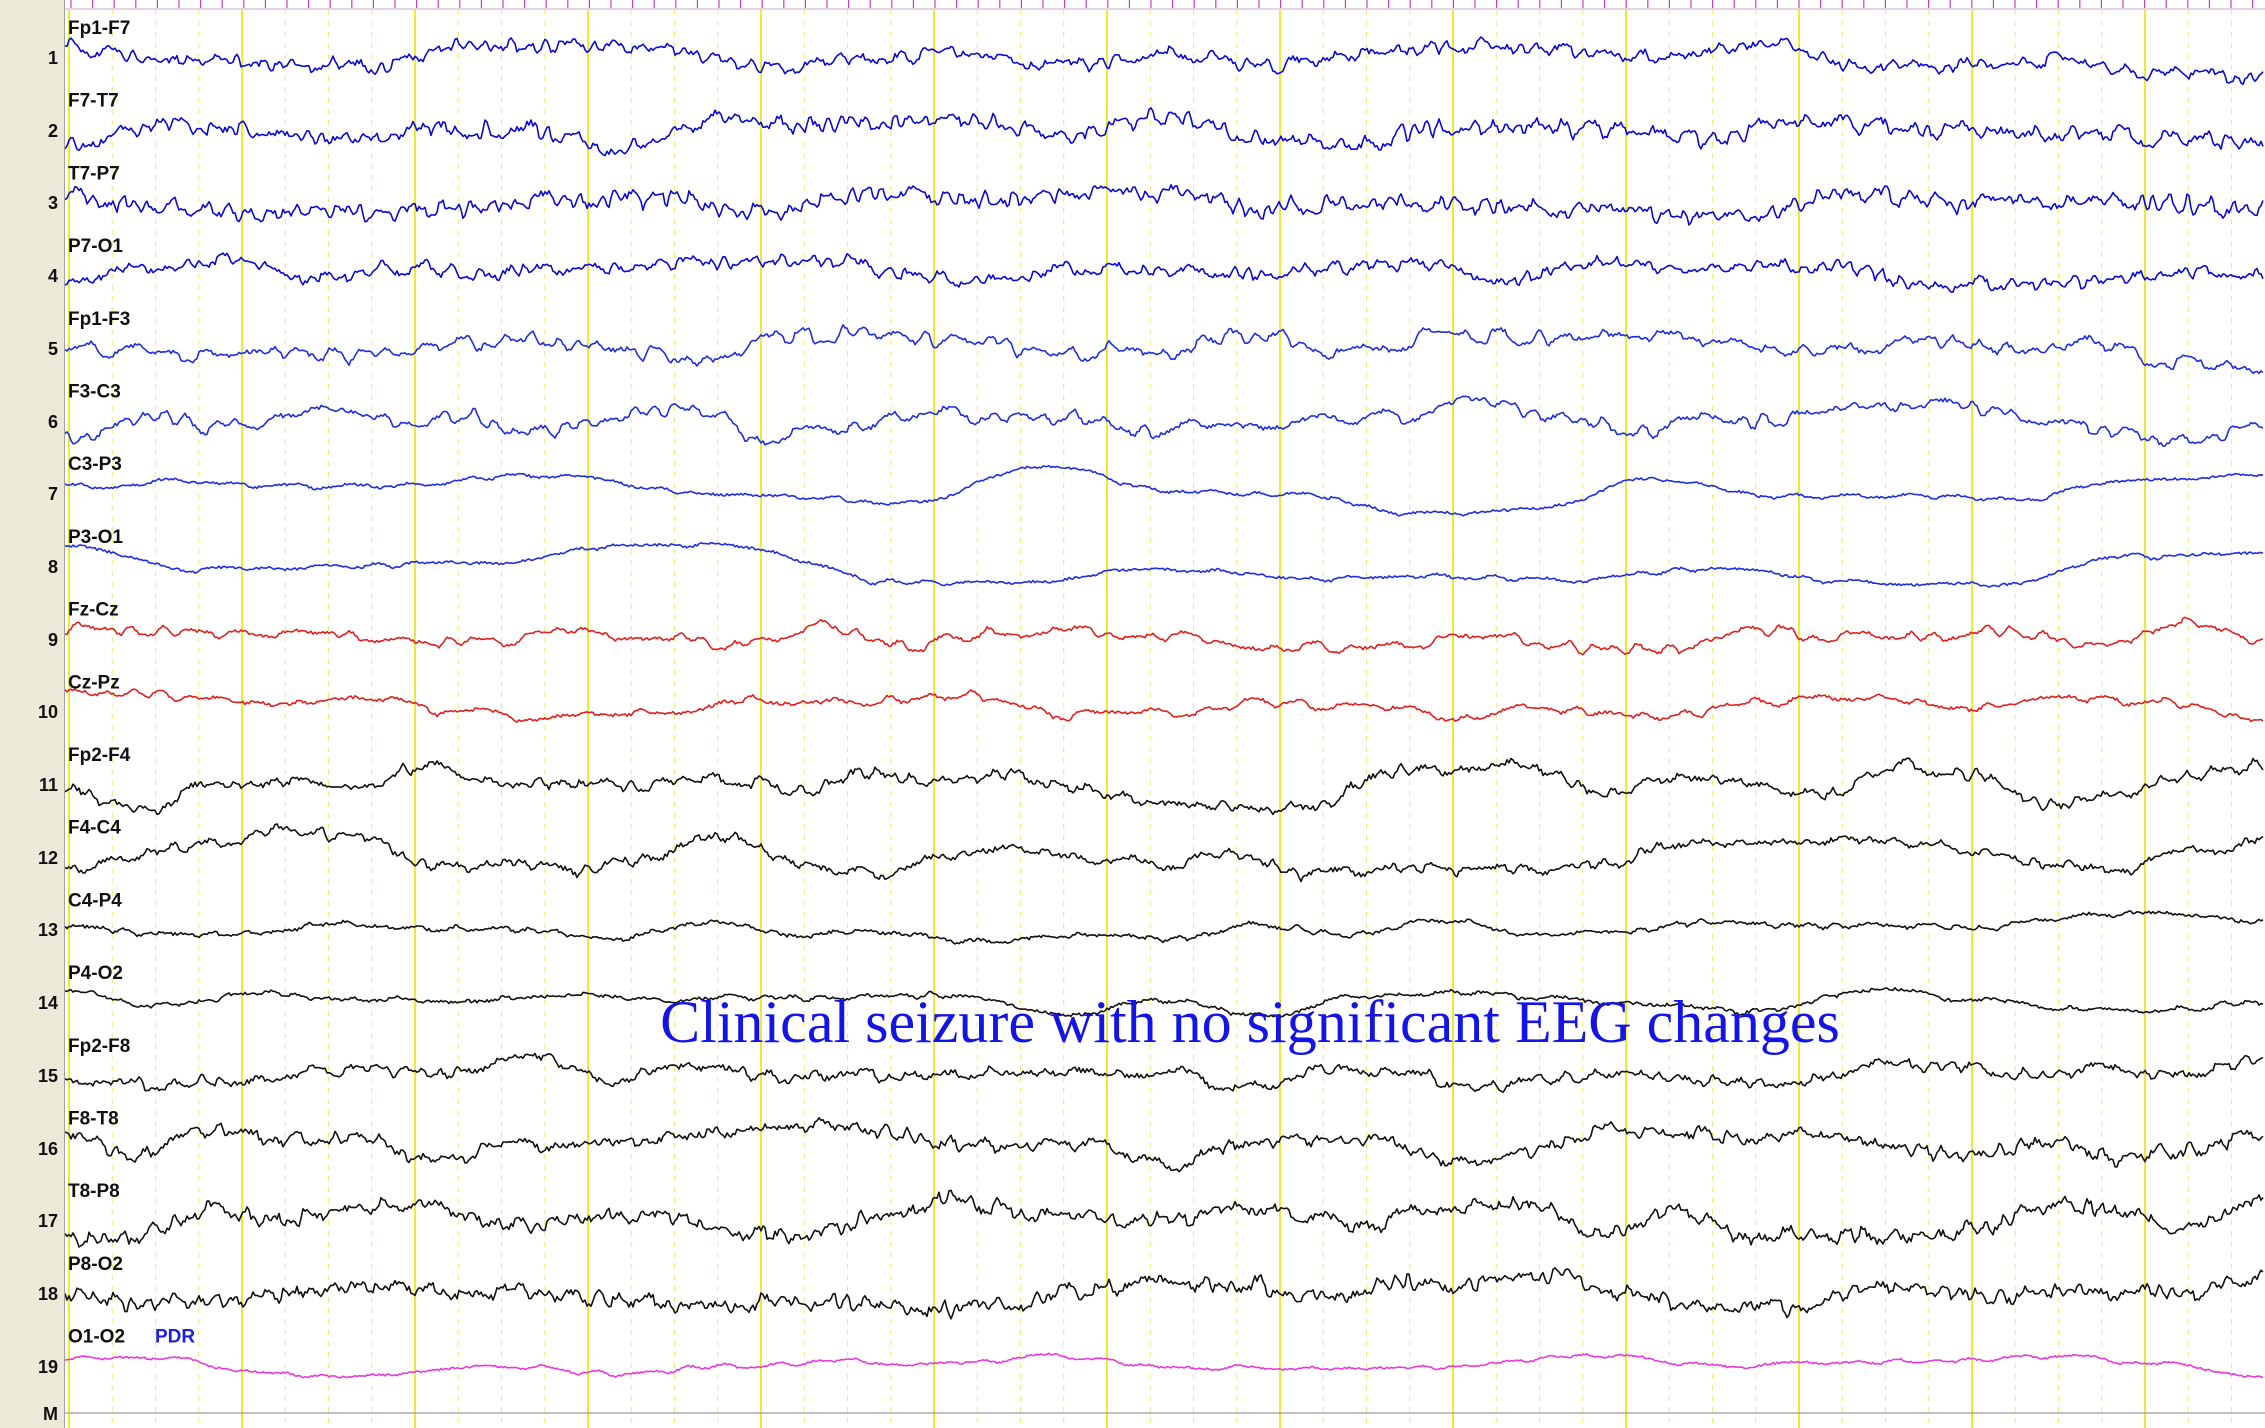 This screenshot has height=1428, width=2265. Describe the element at coordinates (95, 1264) in the screenshot. I see `channel-label: P8-O2` at that location.